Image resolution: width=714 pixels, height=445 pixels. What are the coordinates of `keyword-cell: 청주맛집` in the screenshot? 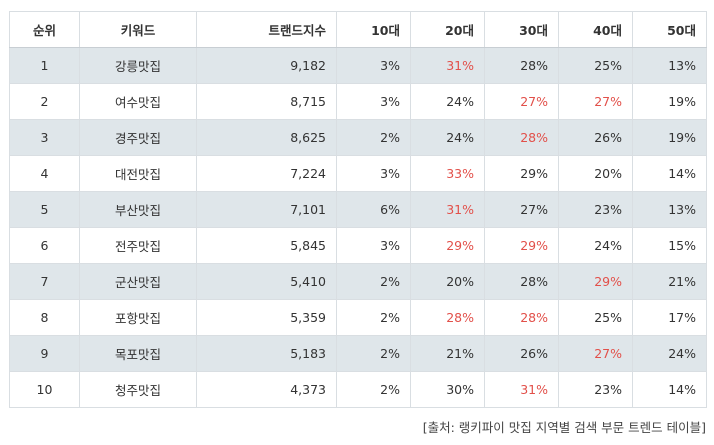 It's located at (138, 389).